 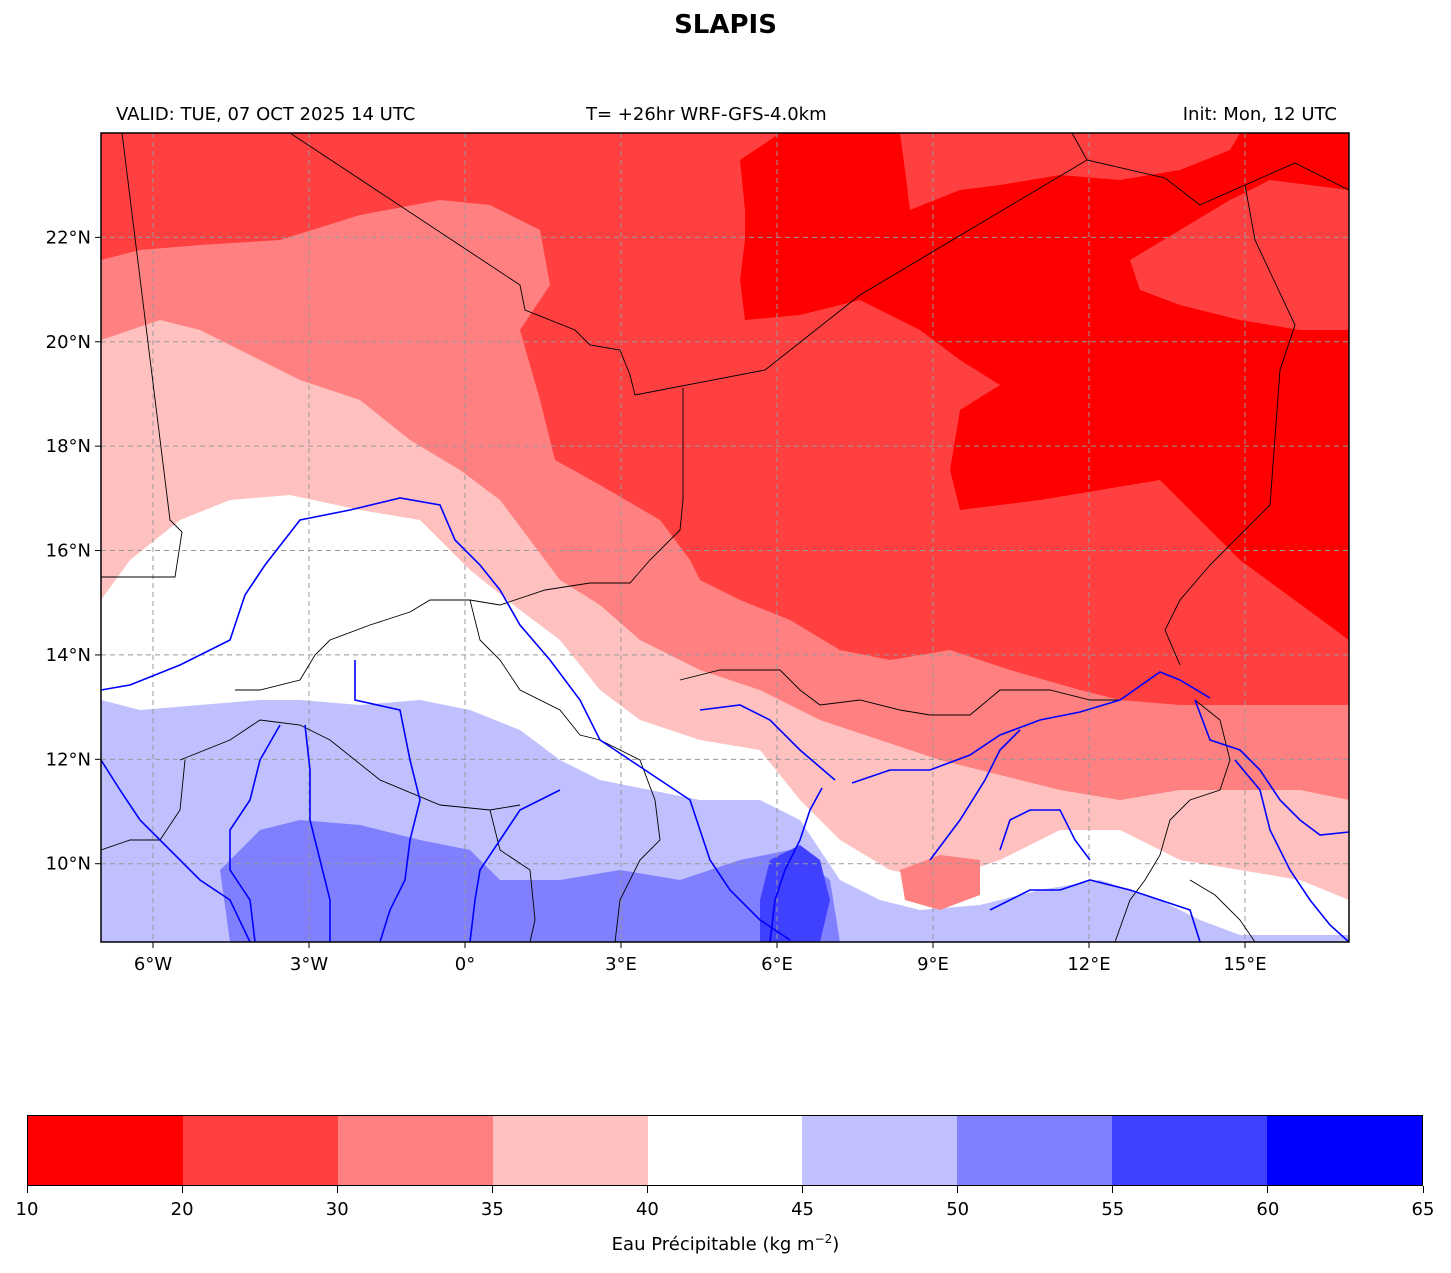 I want to click on colorbar-tick-label: 10, so click(x=27, y=1209).